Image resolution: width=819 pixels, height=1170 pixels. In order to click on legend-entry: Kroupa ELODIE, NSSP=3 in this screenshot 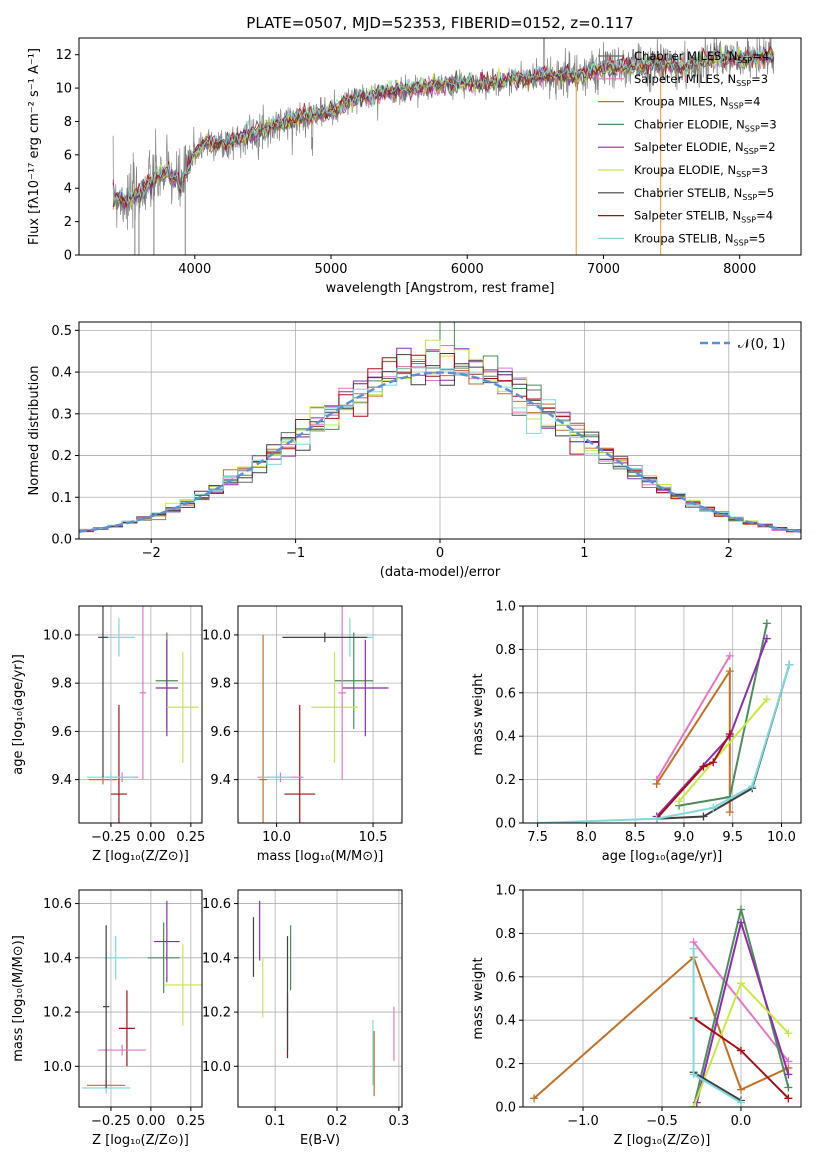, I will do `click(701, 171)`.